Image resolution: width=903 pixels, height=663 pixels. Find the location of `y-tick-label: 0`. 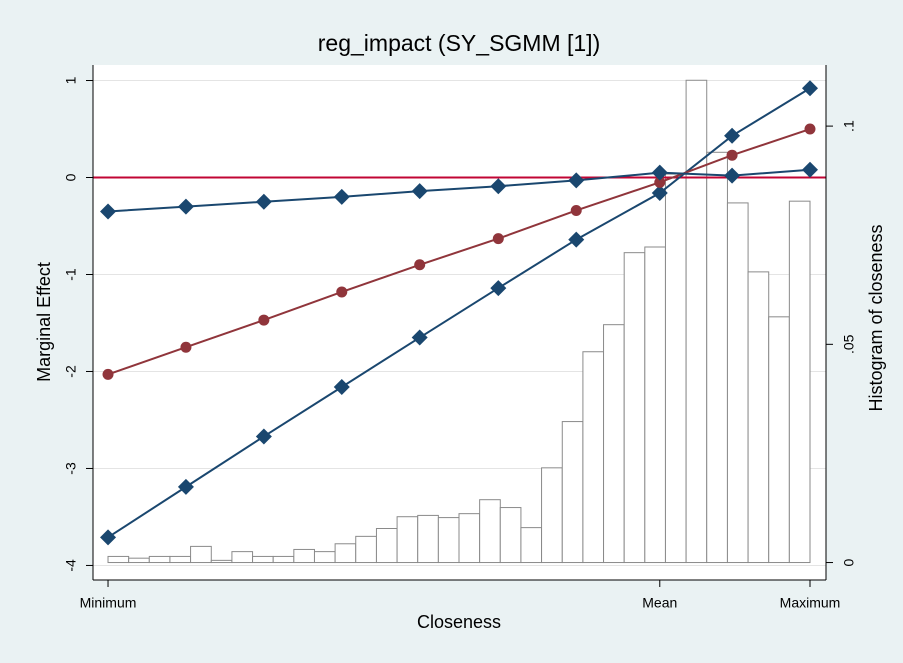

y-tick-label: 0 is located at coordinates (71, 177).